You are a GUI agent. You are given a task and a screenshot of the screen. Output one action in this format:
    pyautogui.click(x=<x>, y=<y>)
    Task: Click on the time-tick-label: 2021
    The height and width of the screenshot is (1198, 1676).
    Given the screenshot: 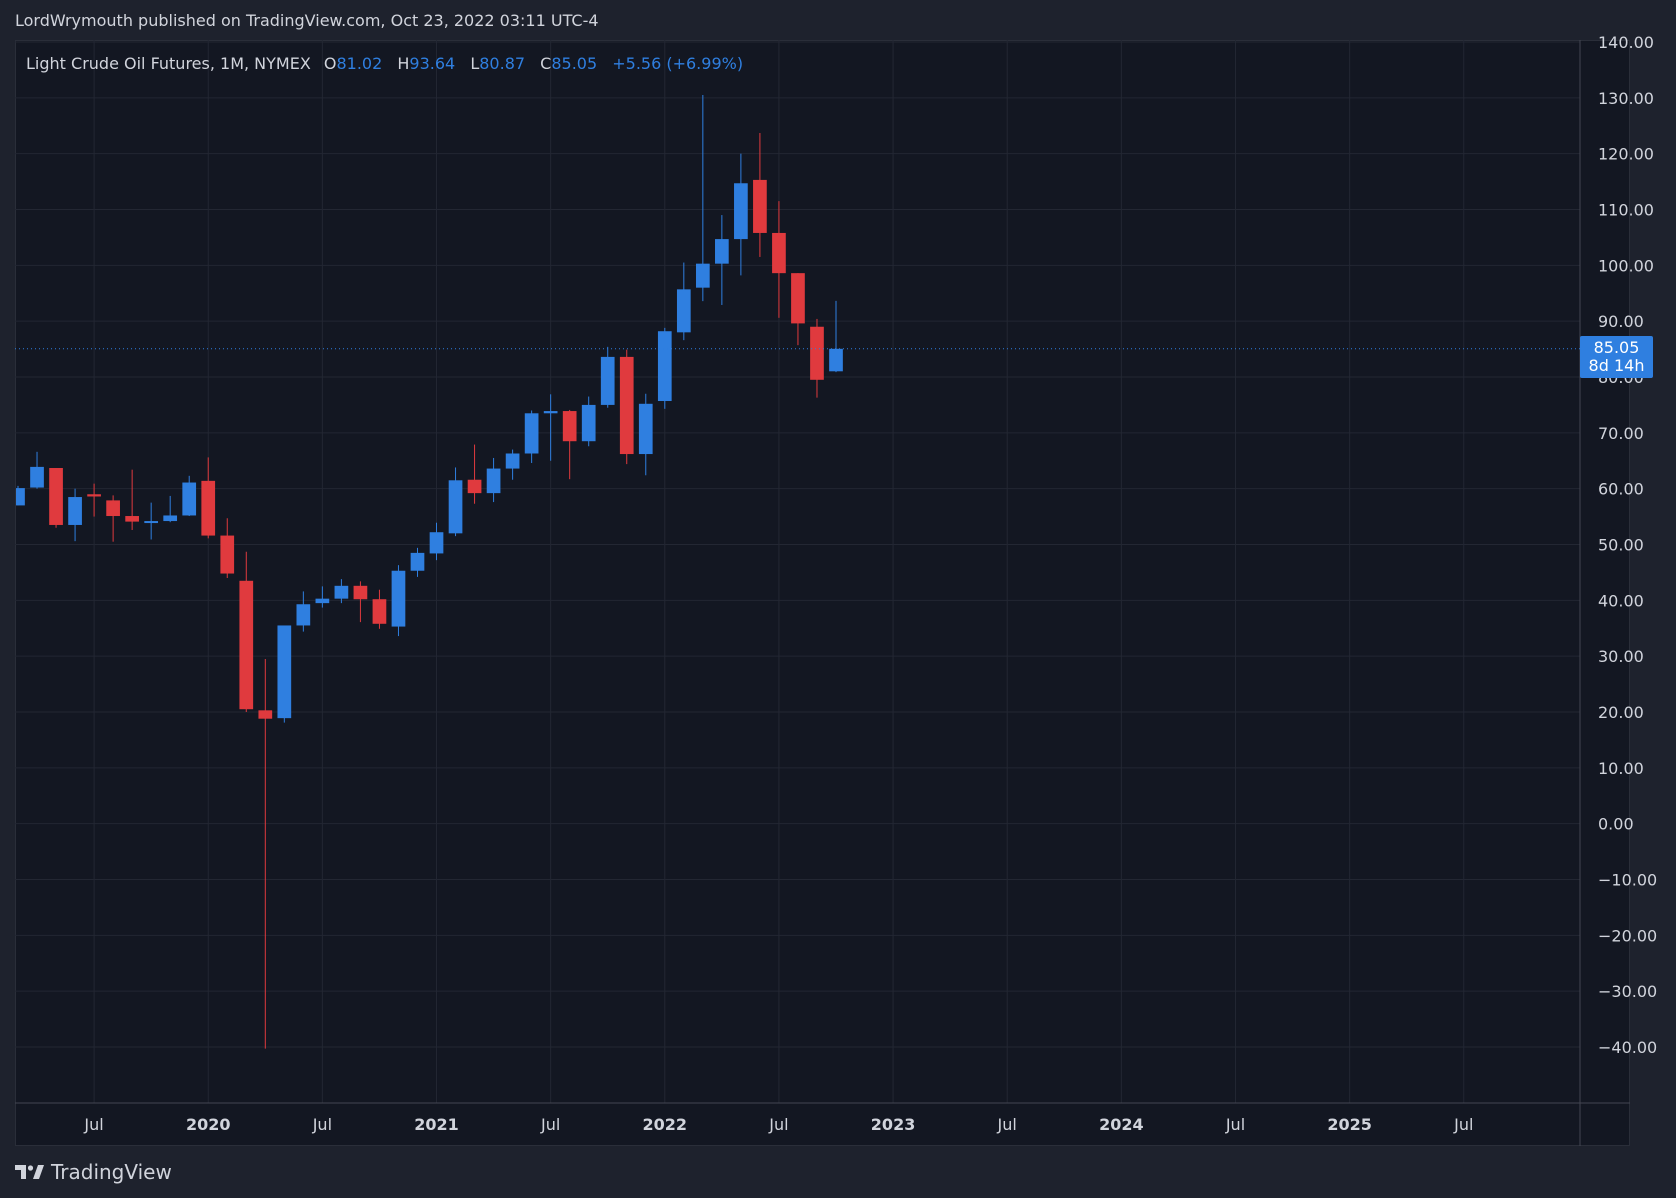 What is the action you would take?
    pyautogui.click(x=436, y=1124)
    